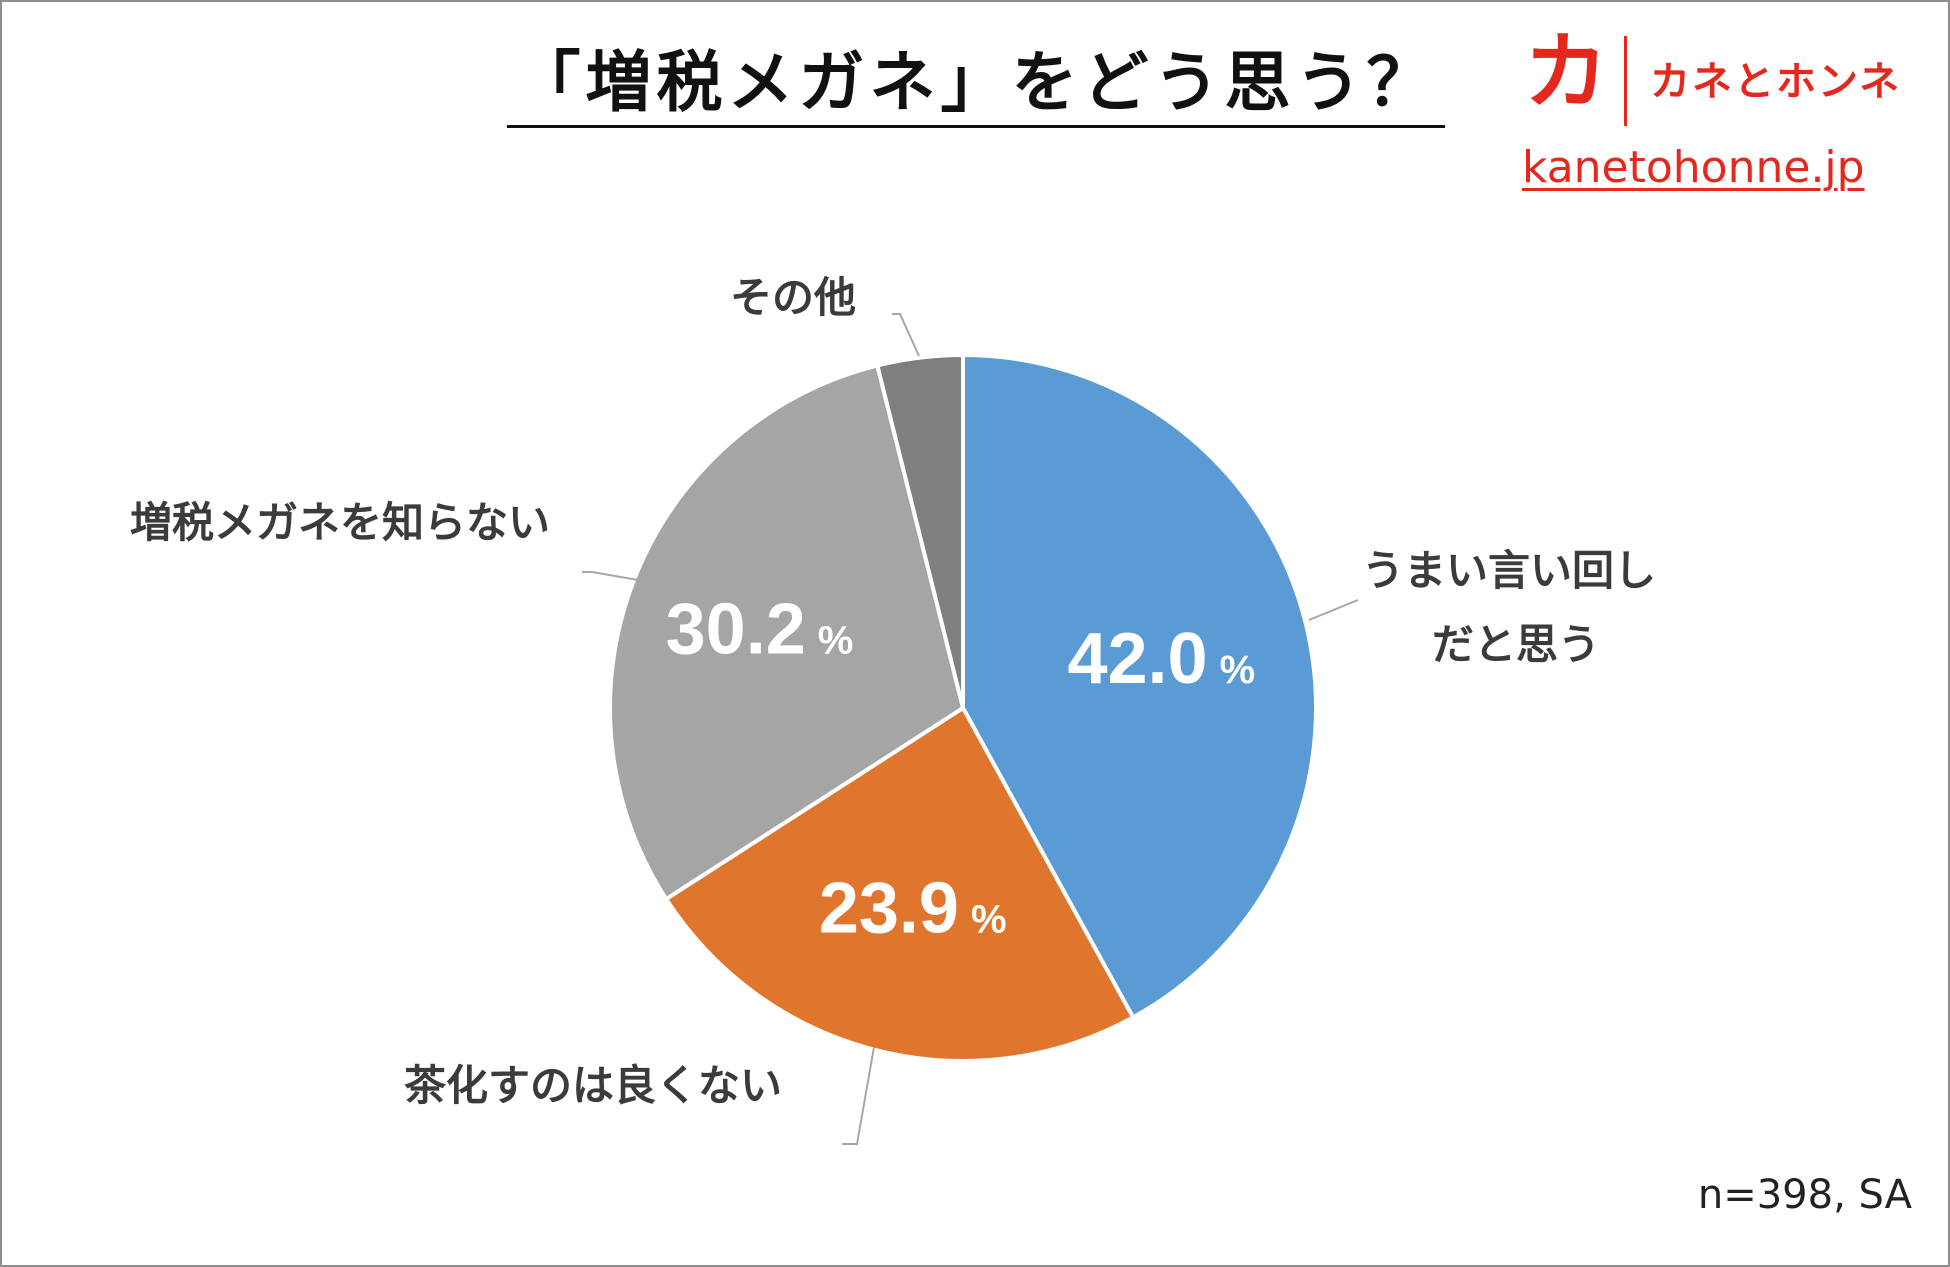 This screenshot has height=1267, width=1950. I want to click on category-label: うまい言い回し, so click(1509, 570).